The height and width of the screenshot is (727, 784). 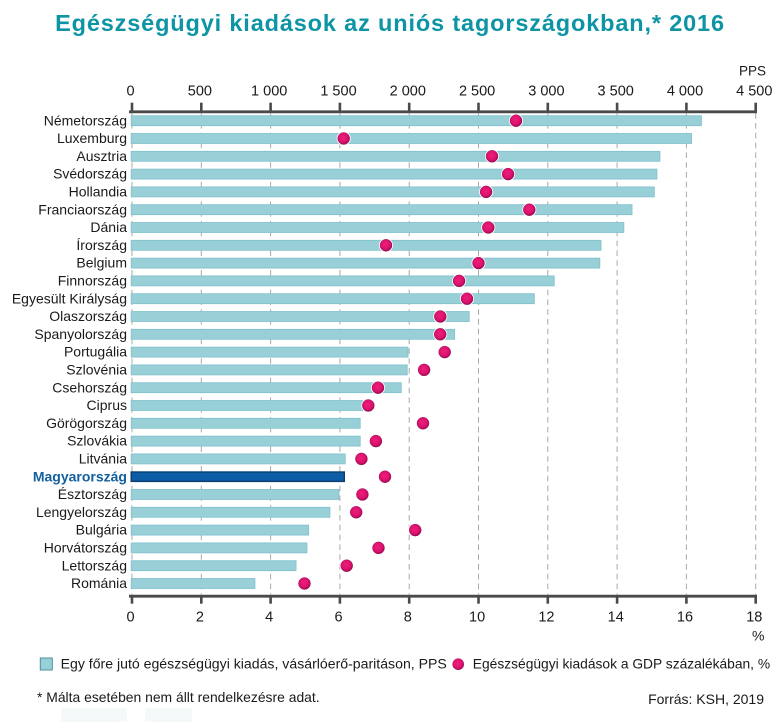 I want to click on svg-text: Lettország, so click(x=94, y=565).